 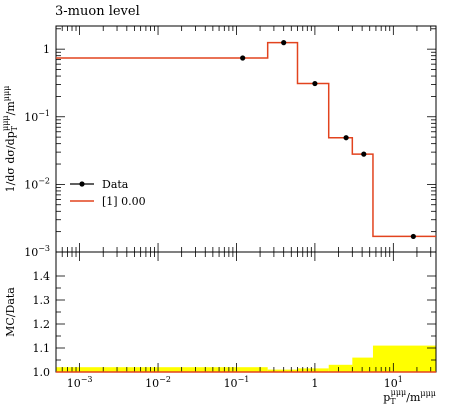 I want to click on legend-data-marker, so click(x=82, y=184).